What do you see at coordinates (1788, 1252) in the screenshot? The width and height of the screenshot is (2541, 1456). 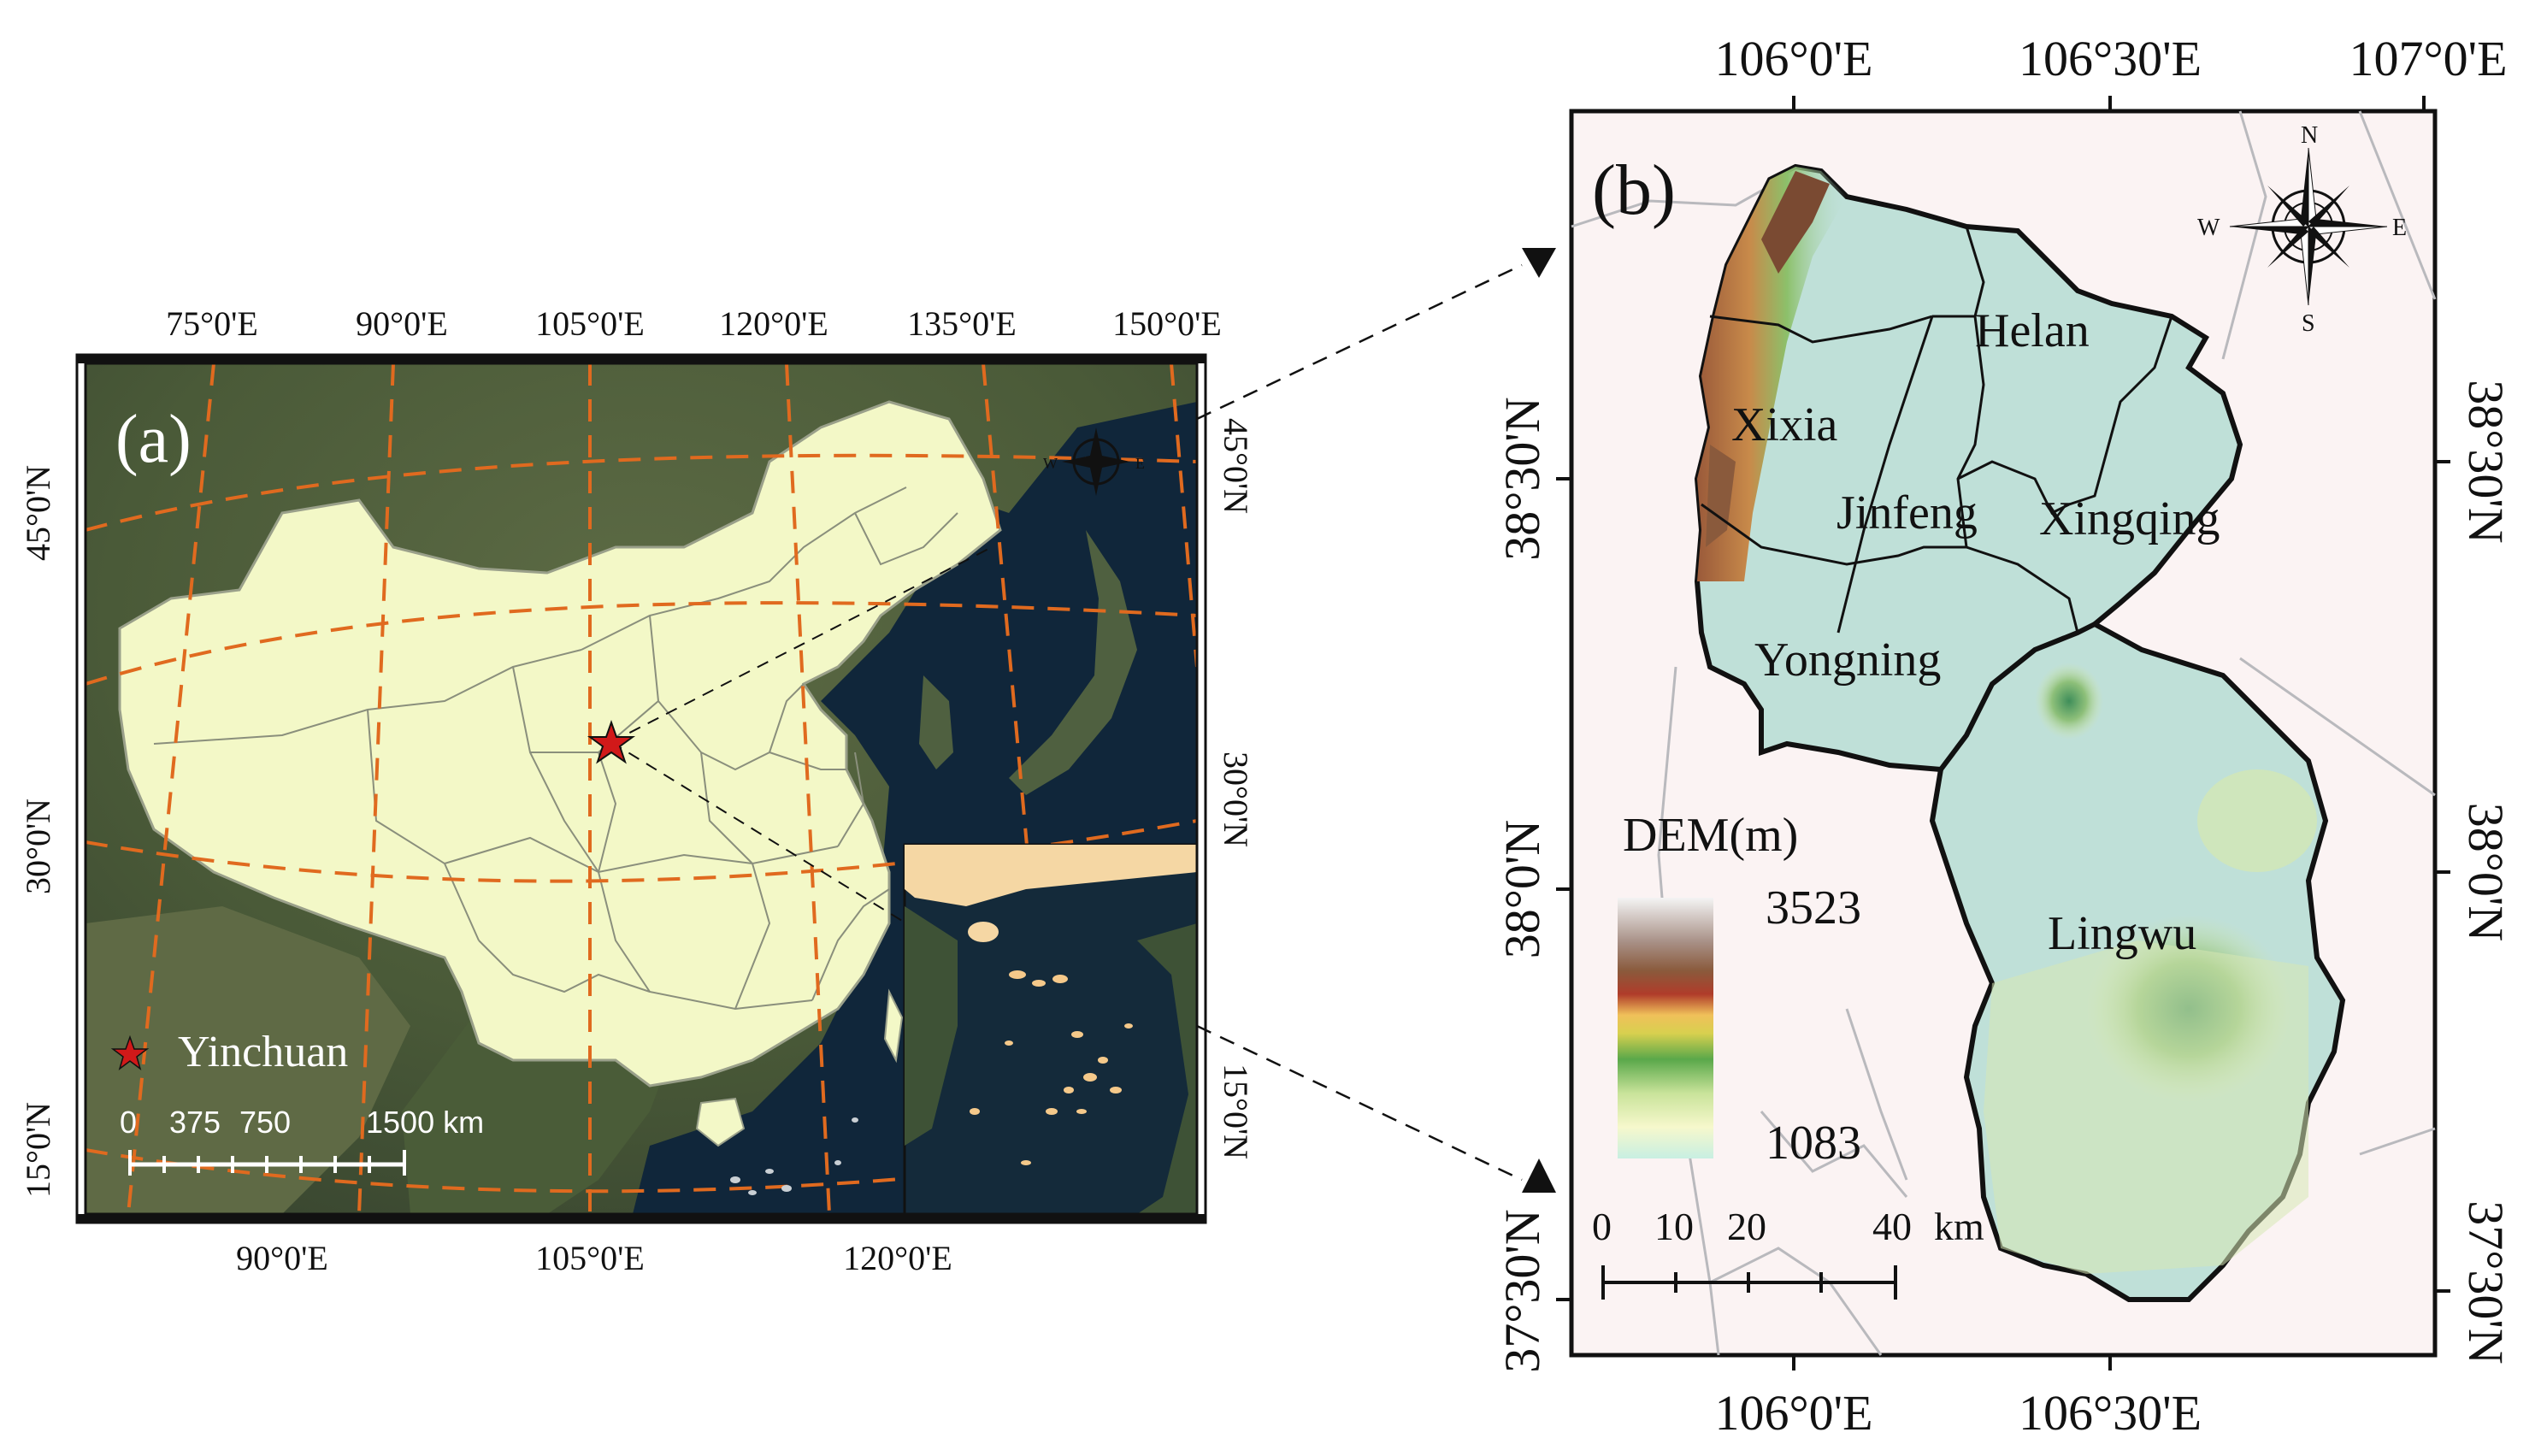 I see `scale-bar-b: 0 10 20 40 km` at bounding box center [1788, 1252].